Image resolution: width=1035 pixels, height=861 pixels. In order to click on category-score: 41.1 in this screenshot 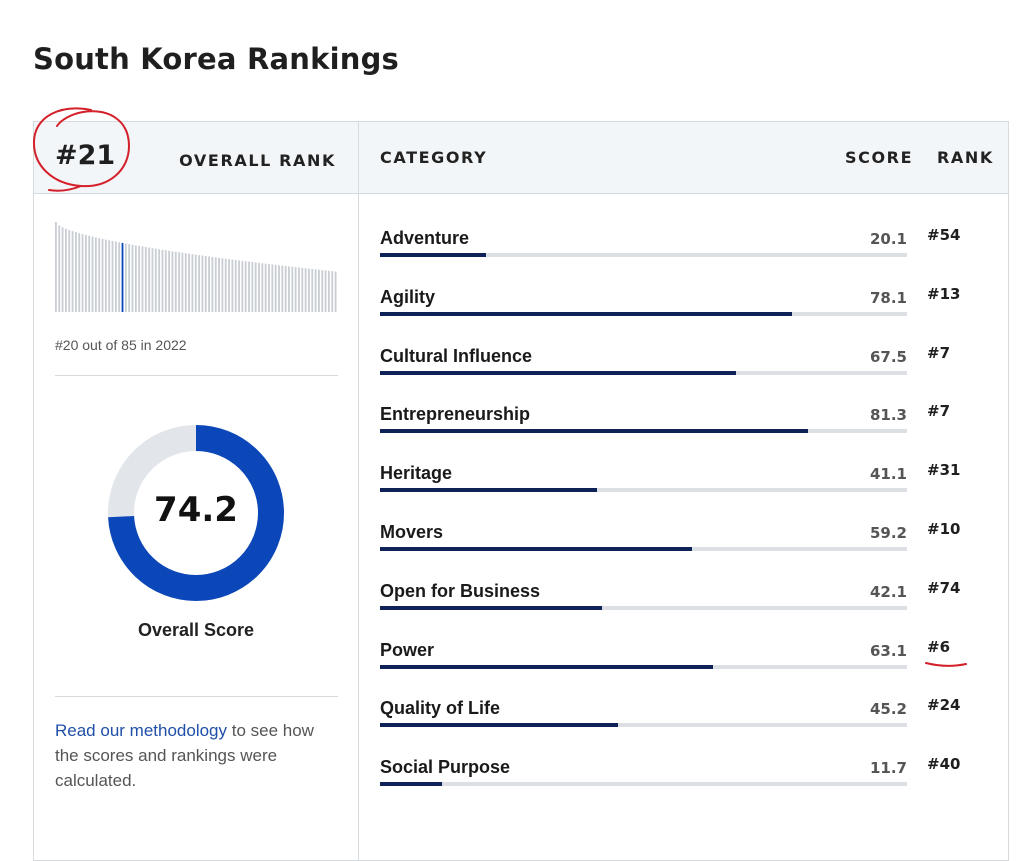, I will do `click(888, 474)`.